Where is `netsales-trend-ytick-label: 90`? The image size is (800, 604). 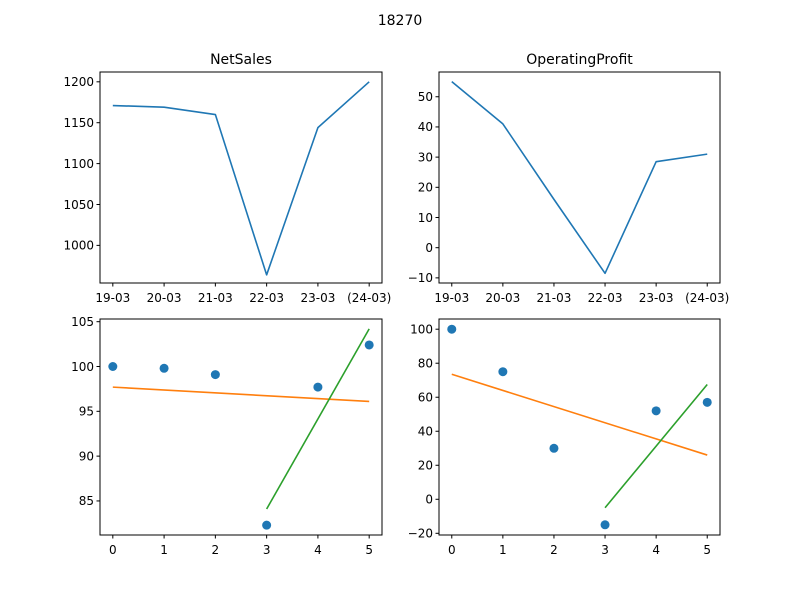
netsales-trend-ytick-label: 90 is located at coordinates (86, 456).